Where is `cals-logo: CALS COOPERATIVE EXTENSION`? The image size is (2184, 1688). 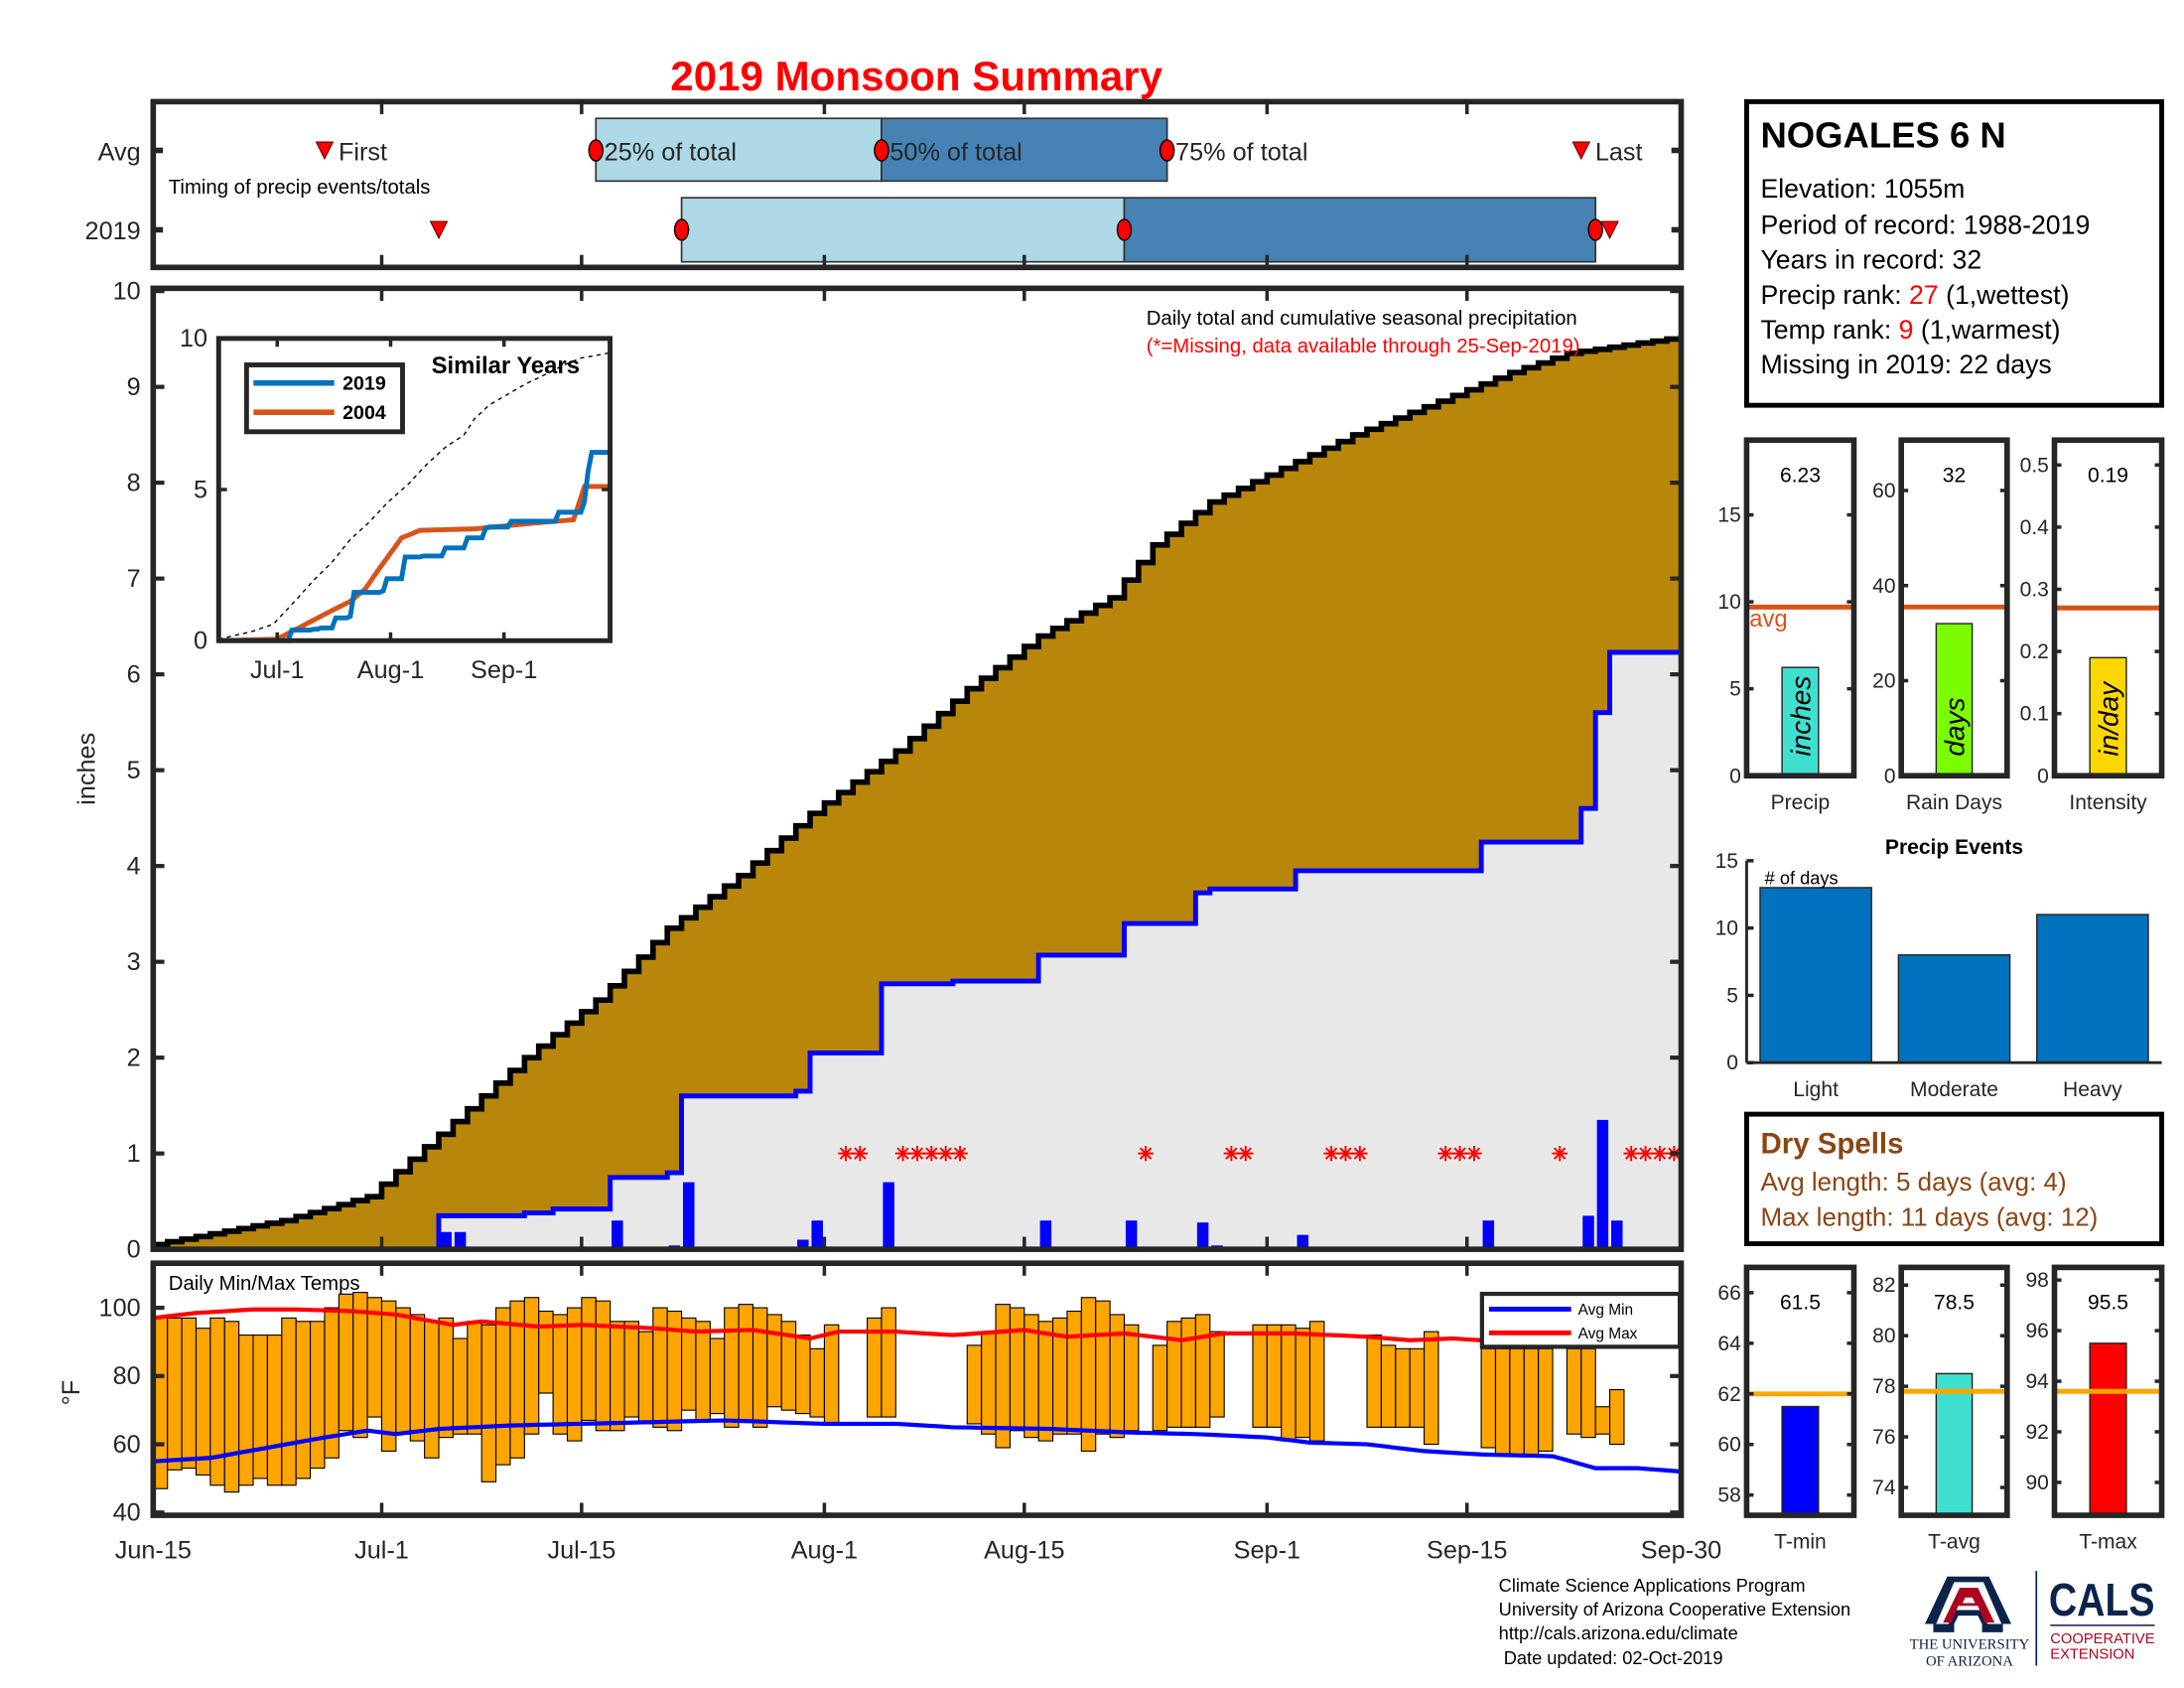 cals-logo: CALS COOPERATIVE EXTENSION is located at coordinates (2102, 1618).